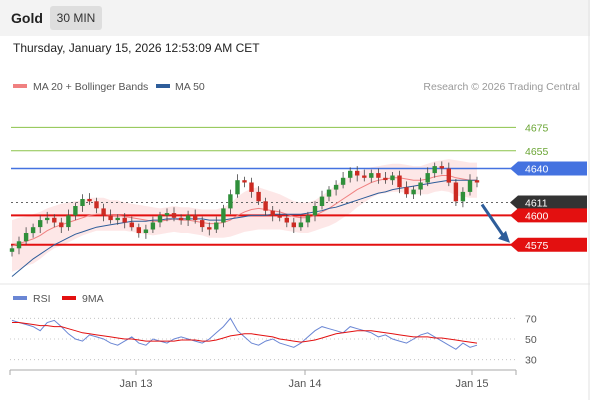 The height and width of the screenshot is (400, 590). Describe the element at coordinates (69, 298) in the screenshot. I see `legend-9ma-swatch` at that location.